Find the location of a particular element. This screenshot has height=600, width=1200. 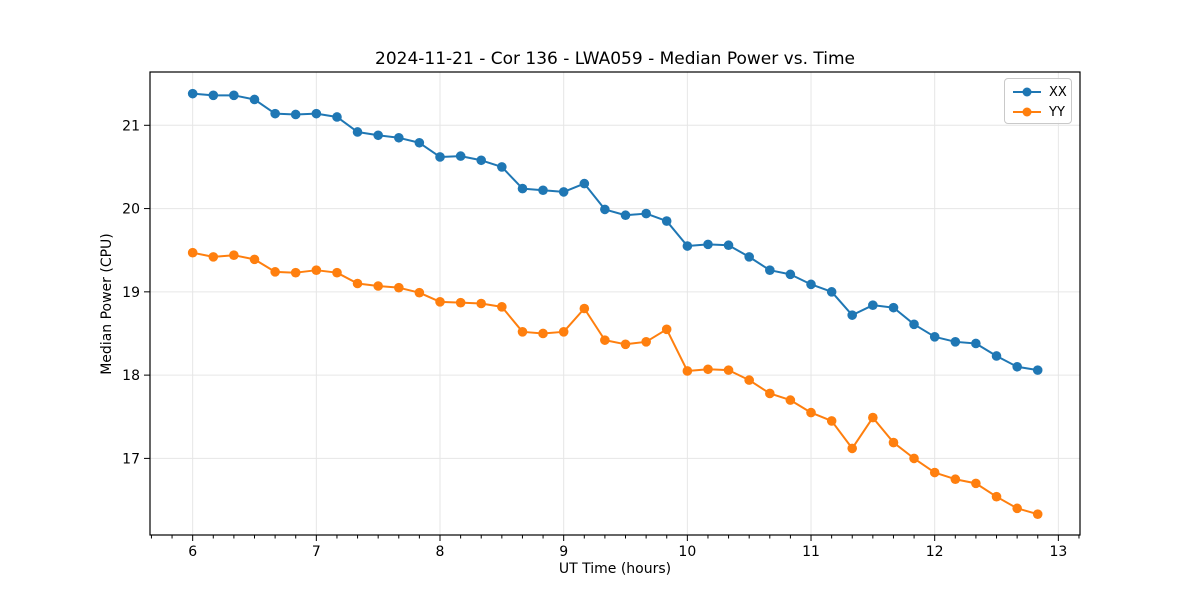

legend-entry-yy: YY is located at coordinates (1041, 112).